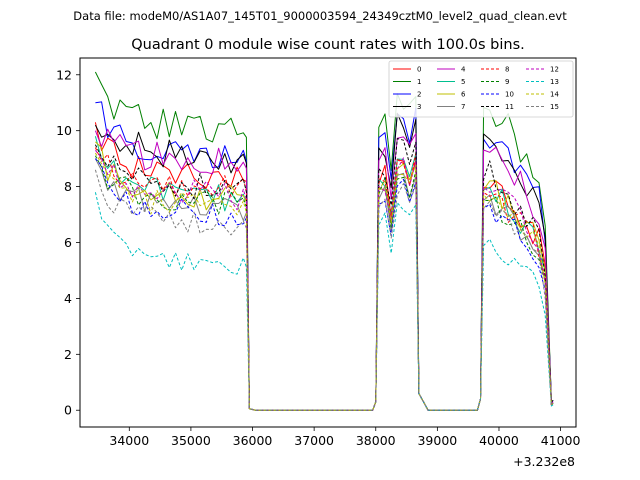 The image size is (640, 480). Describe the element at coordinates (544, 461) in the screenshot. I see `x-offset-label: +3.232e8` at that location.